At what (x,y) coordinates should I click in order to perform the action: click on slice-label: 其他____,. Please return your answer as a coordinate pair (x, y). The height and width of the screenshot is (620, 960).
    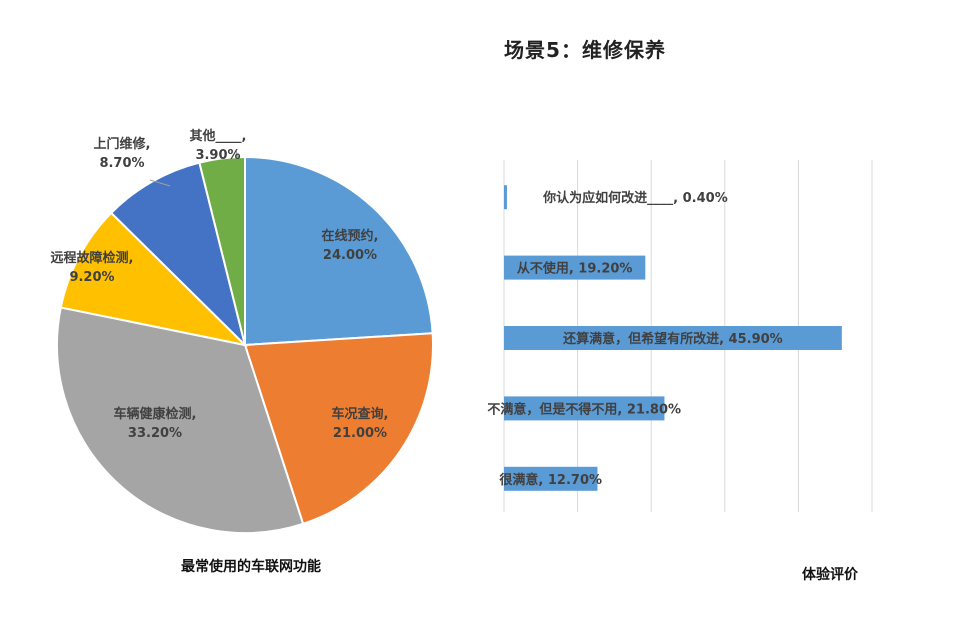
    Looking at the image, I should click on (218, 136).